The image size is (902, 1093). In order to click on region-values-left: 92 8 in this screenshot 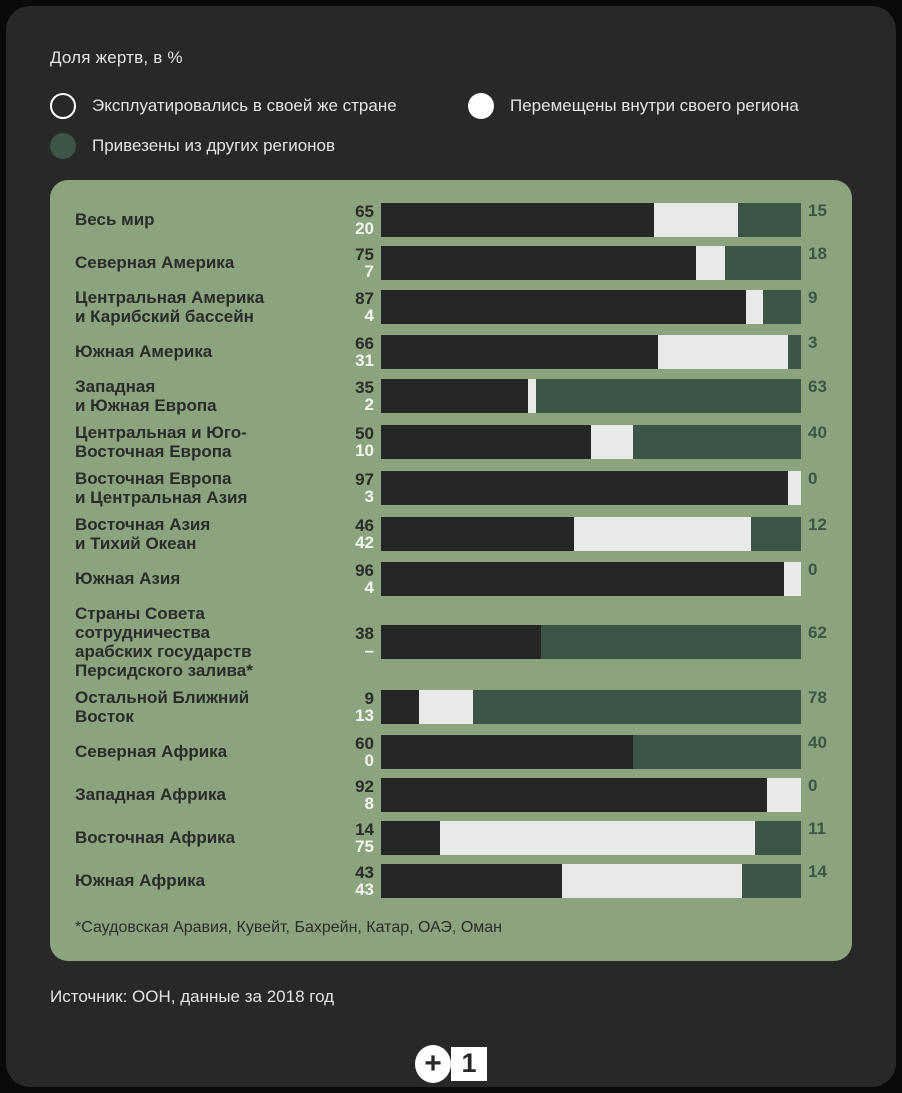, I will do `click(352, 795)`.